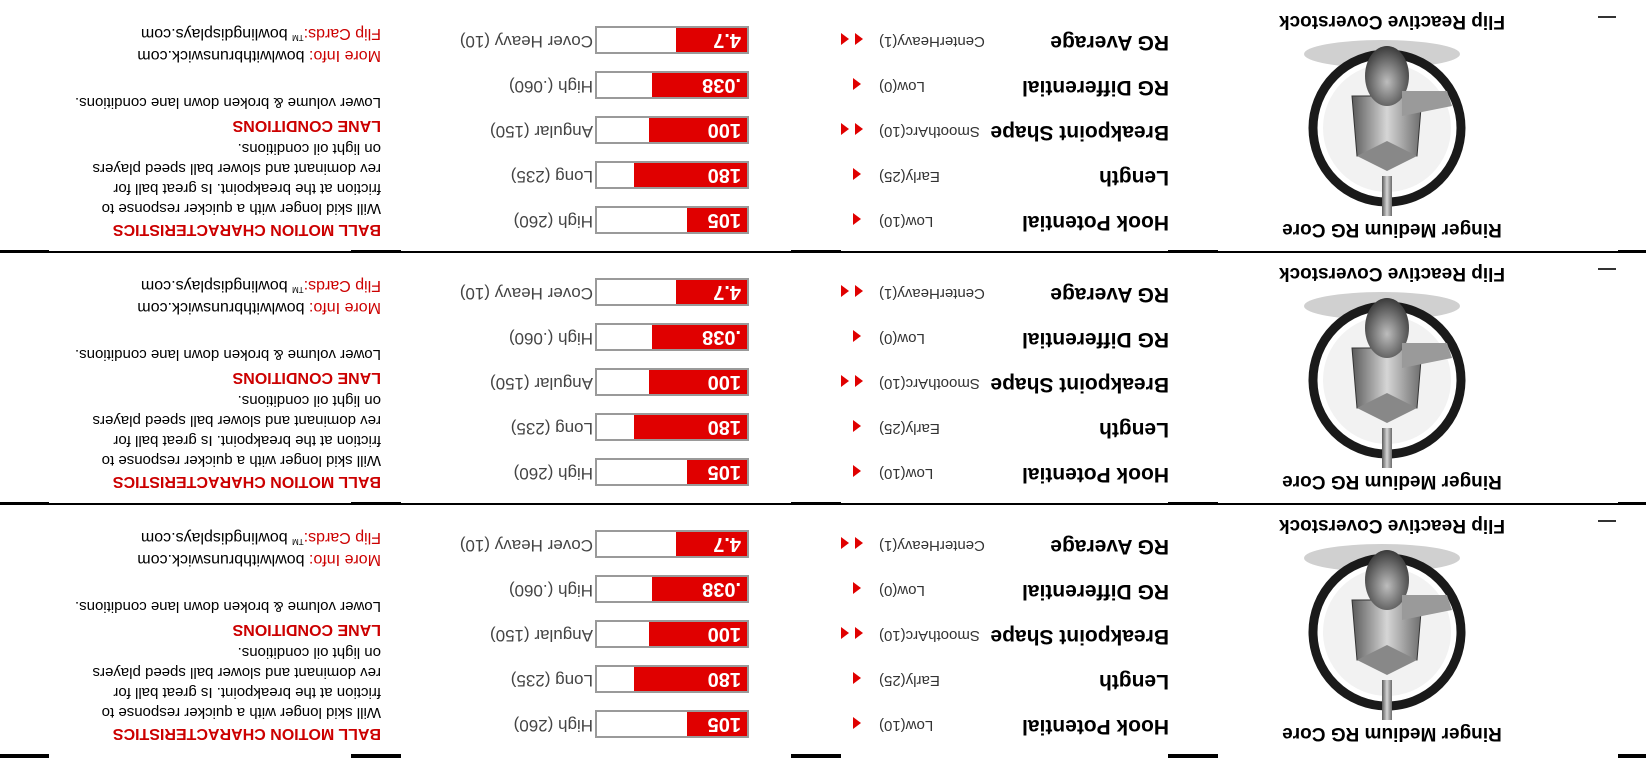 The height and width of the screenshot is (758, 1646). I want to click on gauge-max-label: High (260), so click(553, 221).